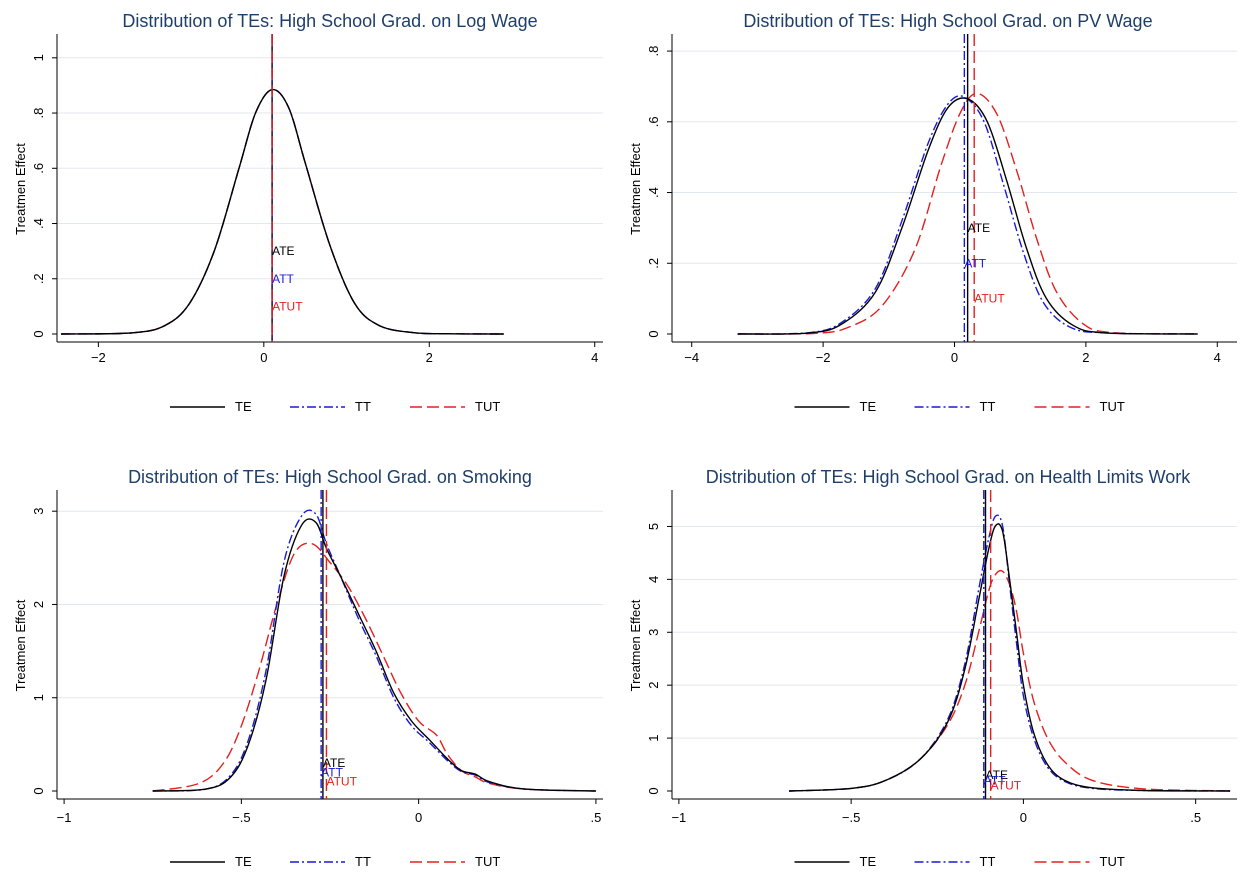 The height and width of the screenshot is (878, 1255). What do you see at coordinates (653, 526) in the screenshot?
I see `y-tick-label: 5` at bounding box center [653, 526].